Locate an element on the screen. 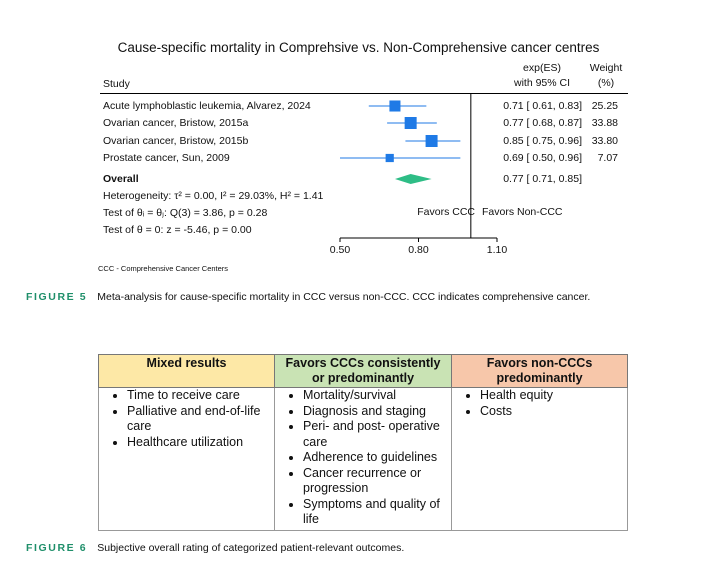 This screenshot has width=717, height=580. list-item: Peri- and post- operative care is located at coordinates (375, 434).